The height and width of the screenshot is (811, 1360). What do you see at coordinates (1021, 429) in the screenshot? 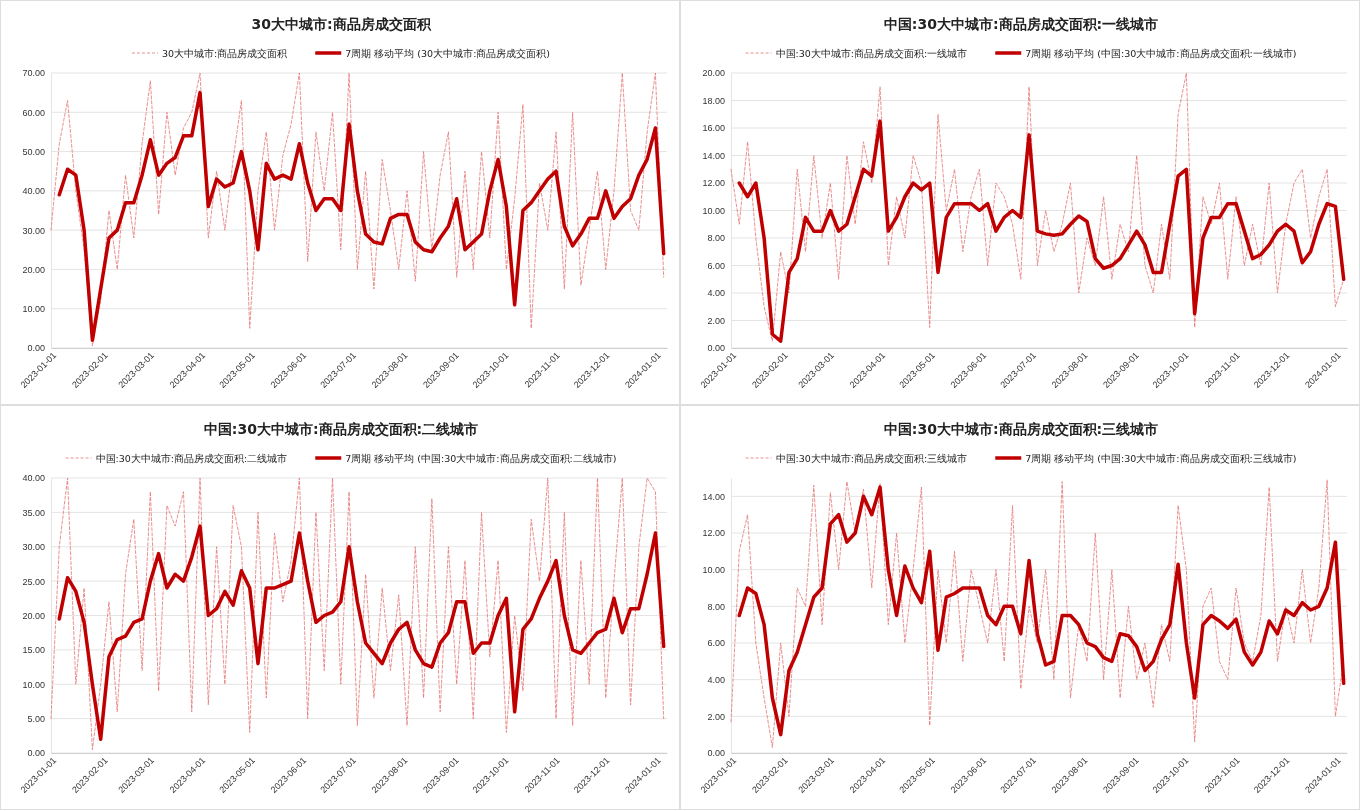
I see `chart-title: 中国:30大中城市:商品房成交面积:三线城市` at bounding box center [1021, 429].